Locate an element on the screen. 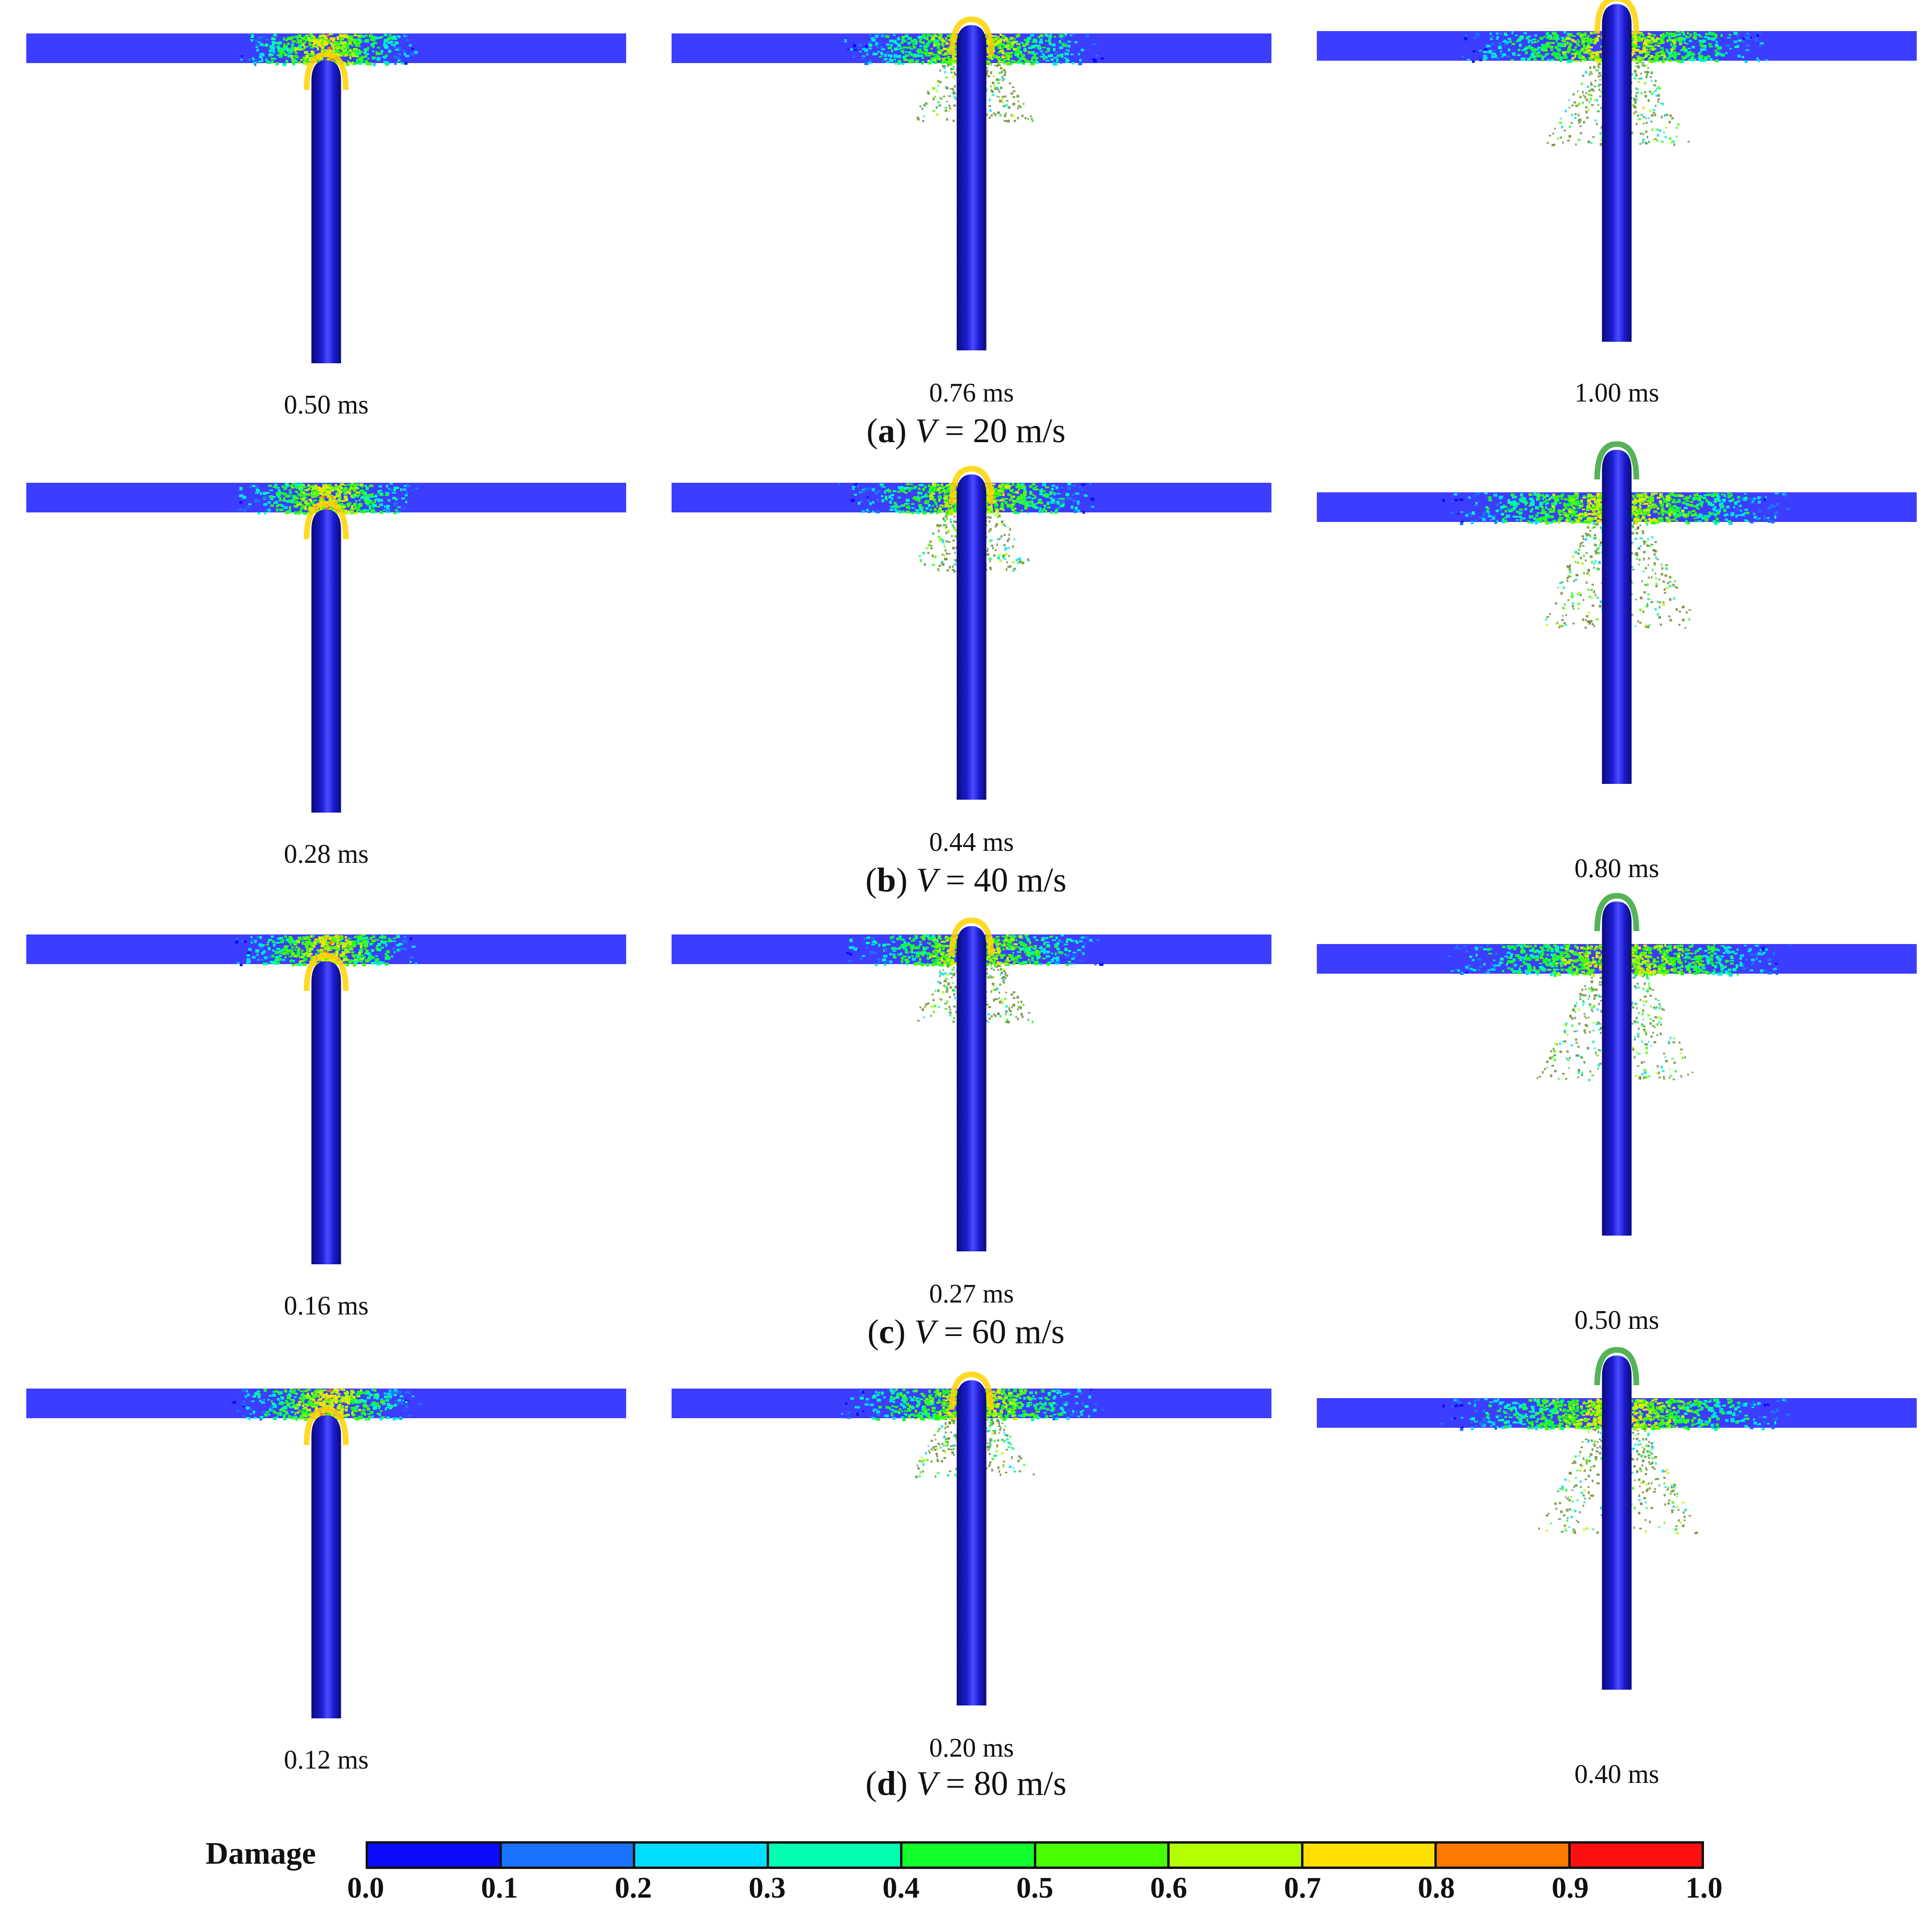  legend-tick-label: 0.3 is located at coordinates (767, 1888).